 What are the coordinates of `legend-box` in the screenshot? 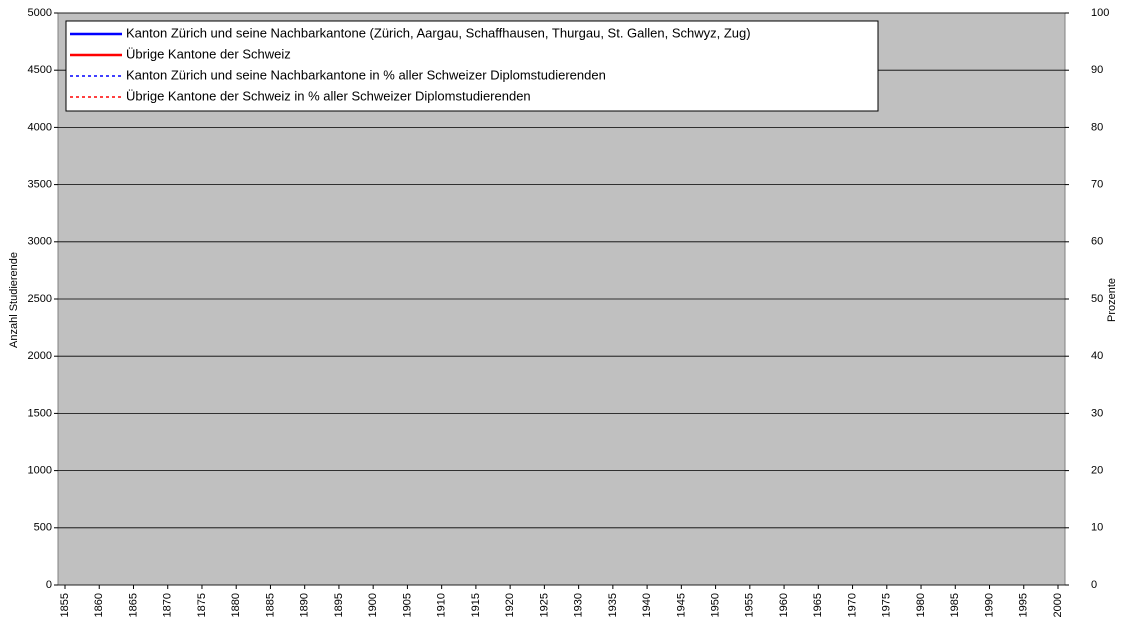 It's located at (472, 66).